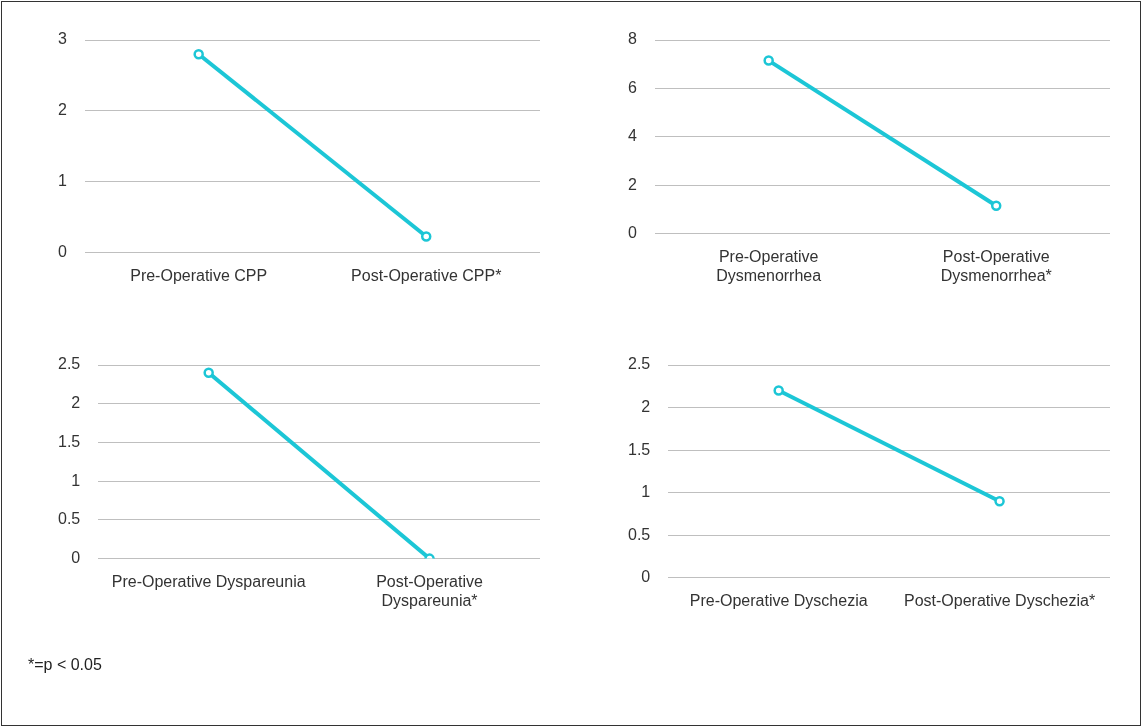 This screenshot has height=727, width=1142. Describe the element at coordinates (632, 136) in the screenshot. I see `y-tick-label: 4` at that location.